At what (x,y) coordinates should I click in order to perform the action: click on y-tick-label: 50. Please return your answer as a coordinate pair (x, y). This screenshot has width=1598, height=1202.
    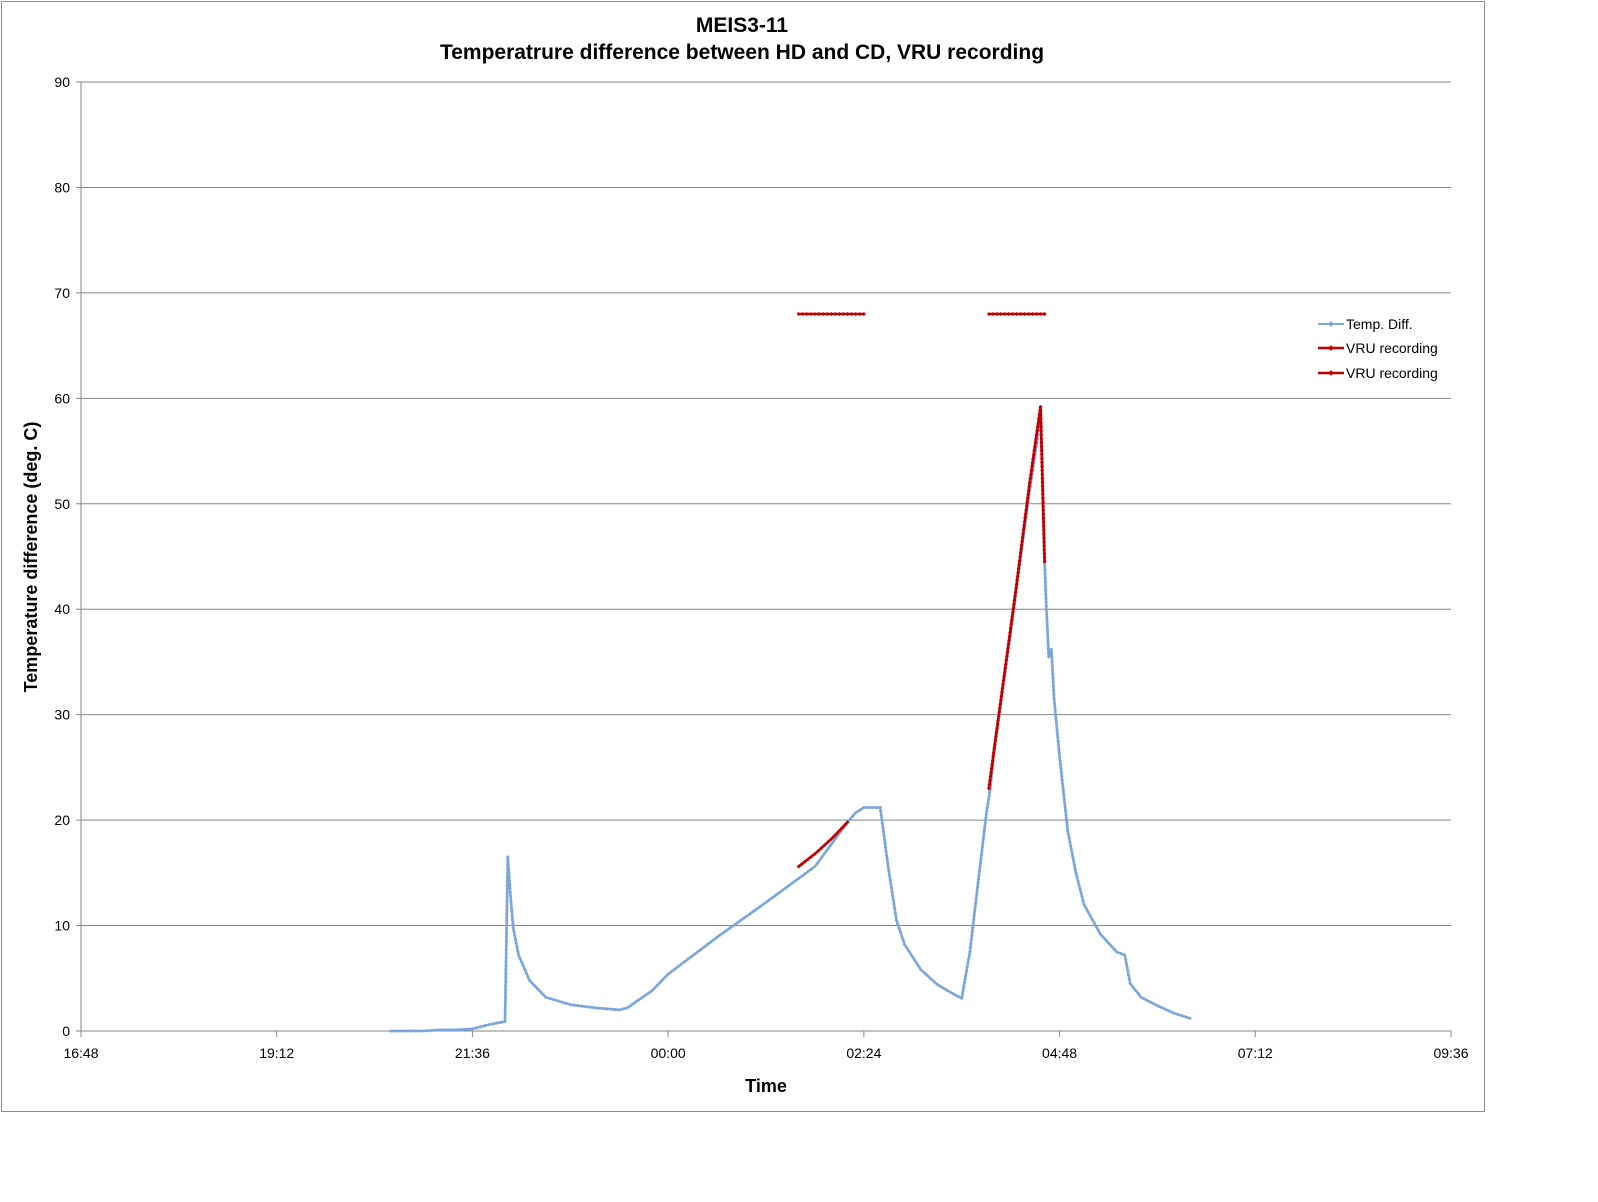
    Looking at the image, I should click on (62, 504).